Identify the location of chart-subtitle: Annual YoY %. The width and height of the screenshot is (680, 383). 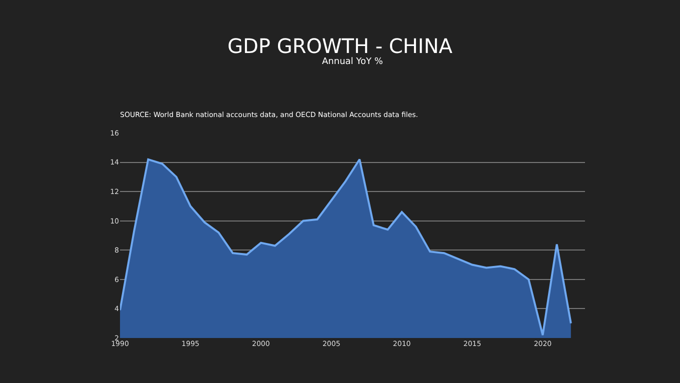
(353, 62).